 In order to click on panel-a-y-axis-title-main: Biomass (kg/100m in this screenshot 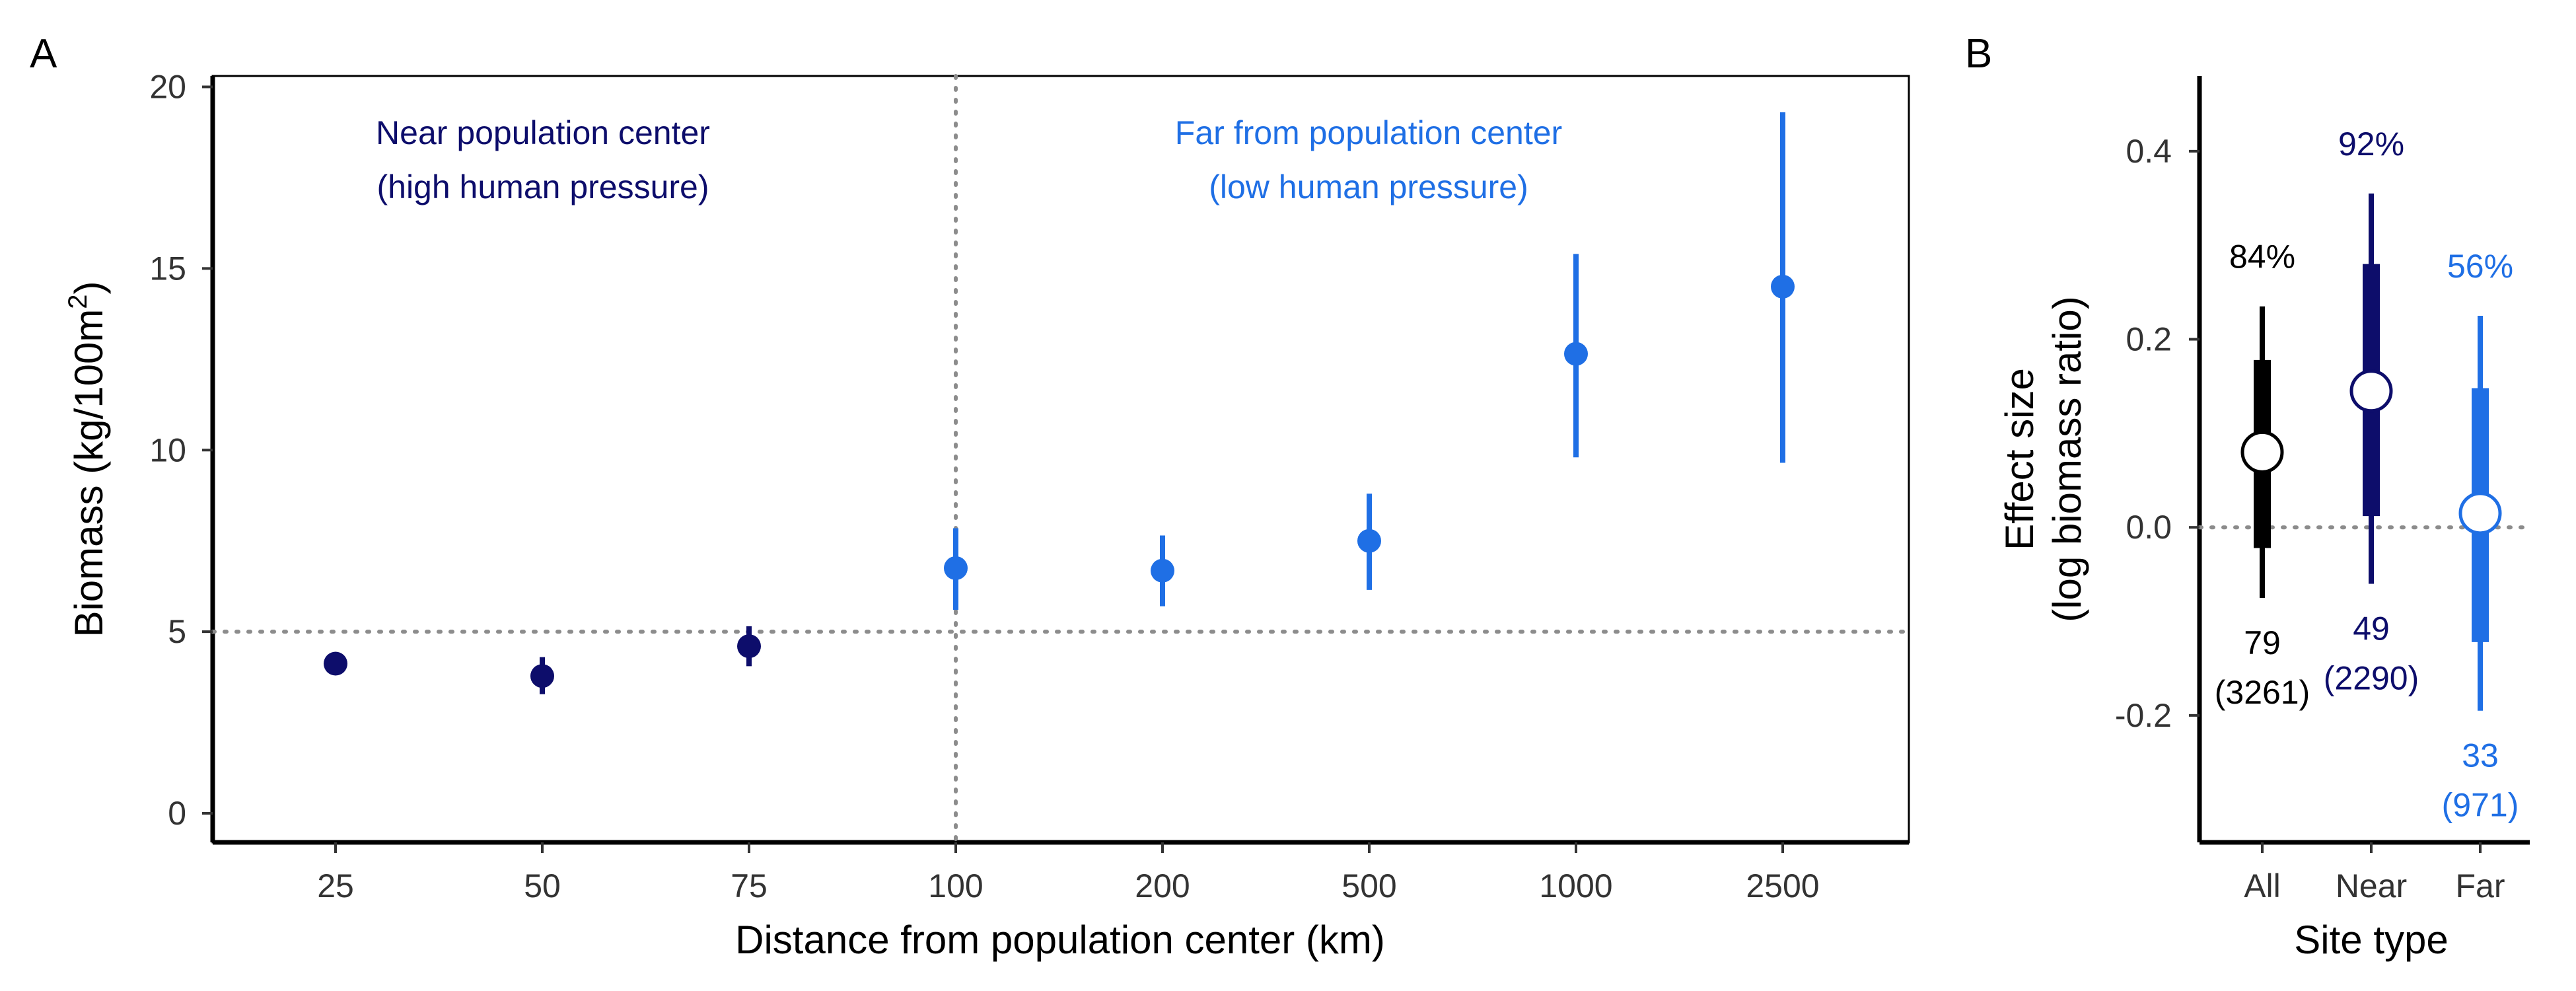, I will do `click(89, 473)`.